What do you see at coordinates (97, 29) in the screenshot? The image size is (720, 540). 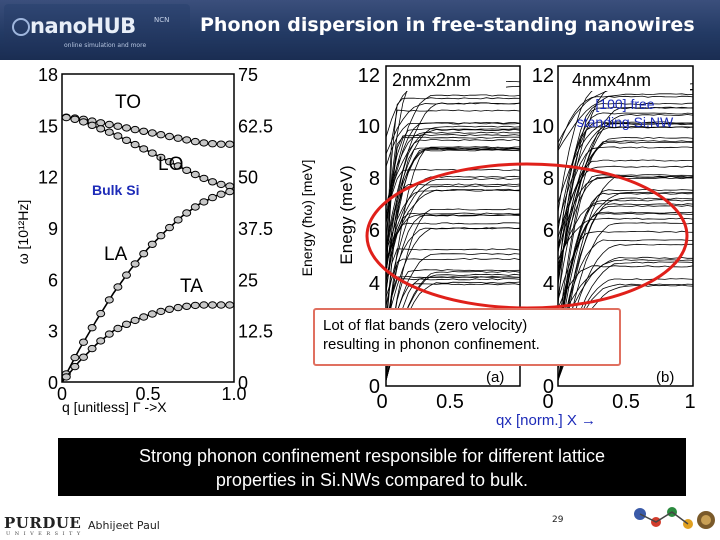 I see `nanohub-logo: nanoHUB online simulation and more NCN` at bounding box center [97, 29].